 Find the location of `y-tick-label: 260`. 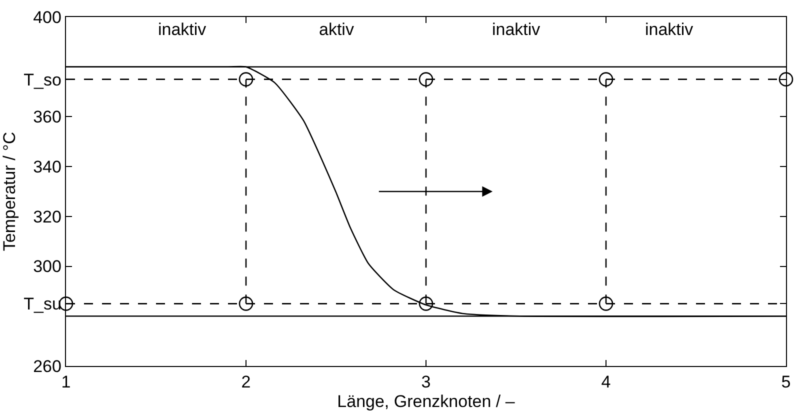

y-tick-label: 260 is located at coordinates (47, 366).